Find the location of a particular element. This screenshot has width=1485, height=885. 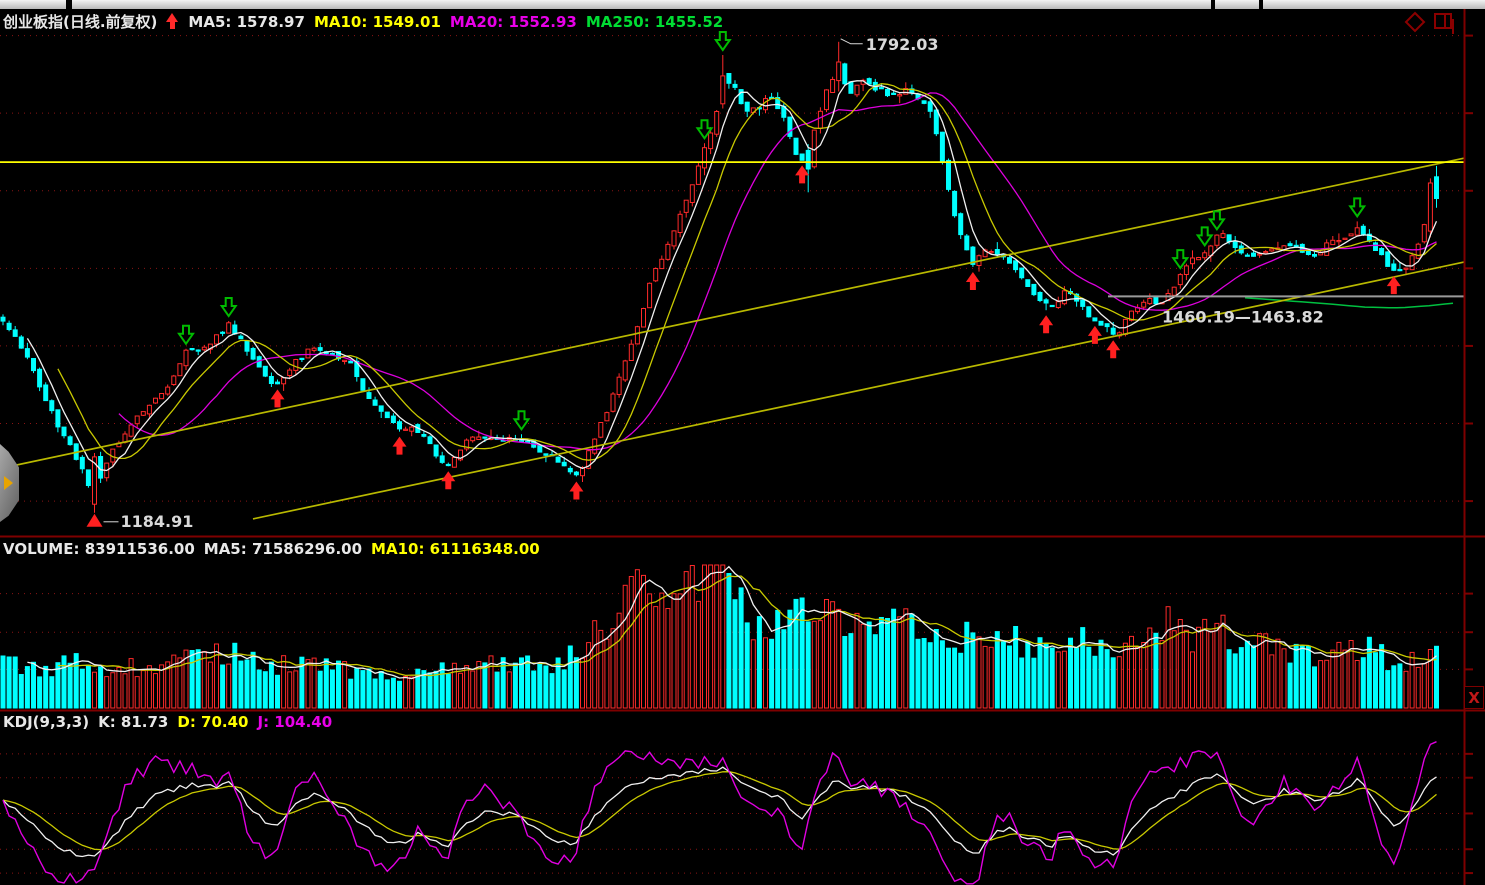

window-restore-icon is located at coordinates (1445, 23).